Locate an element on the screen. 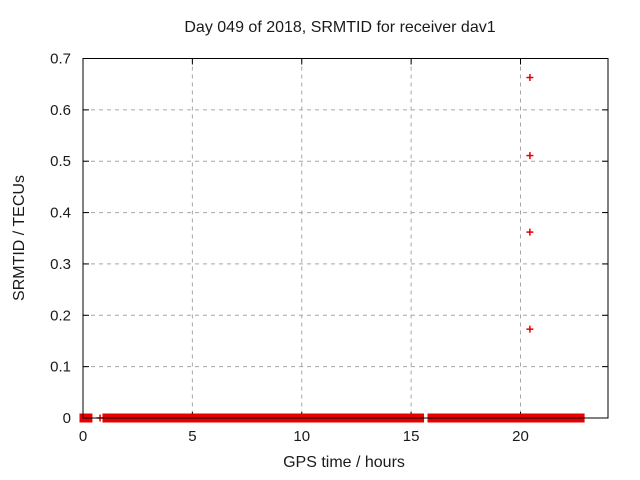  y-tick-label: 0.5 is located at coordinates (60, 161).